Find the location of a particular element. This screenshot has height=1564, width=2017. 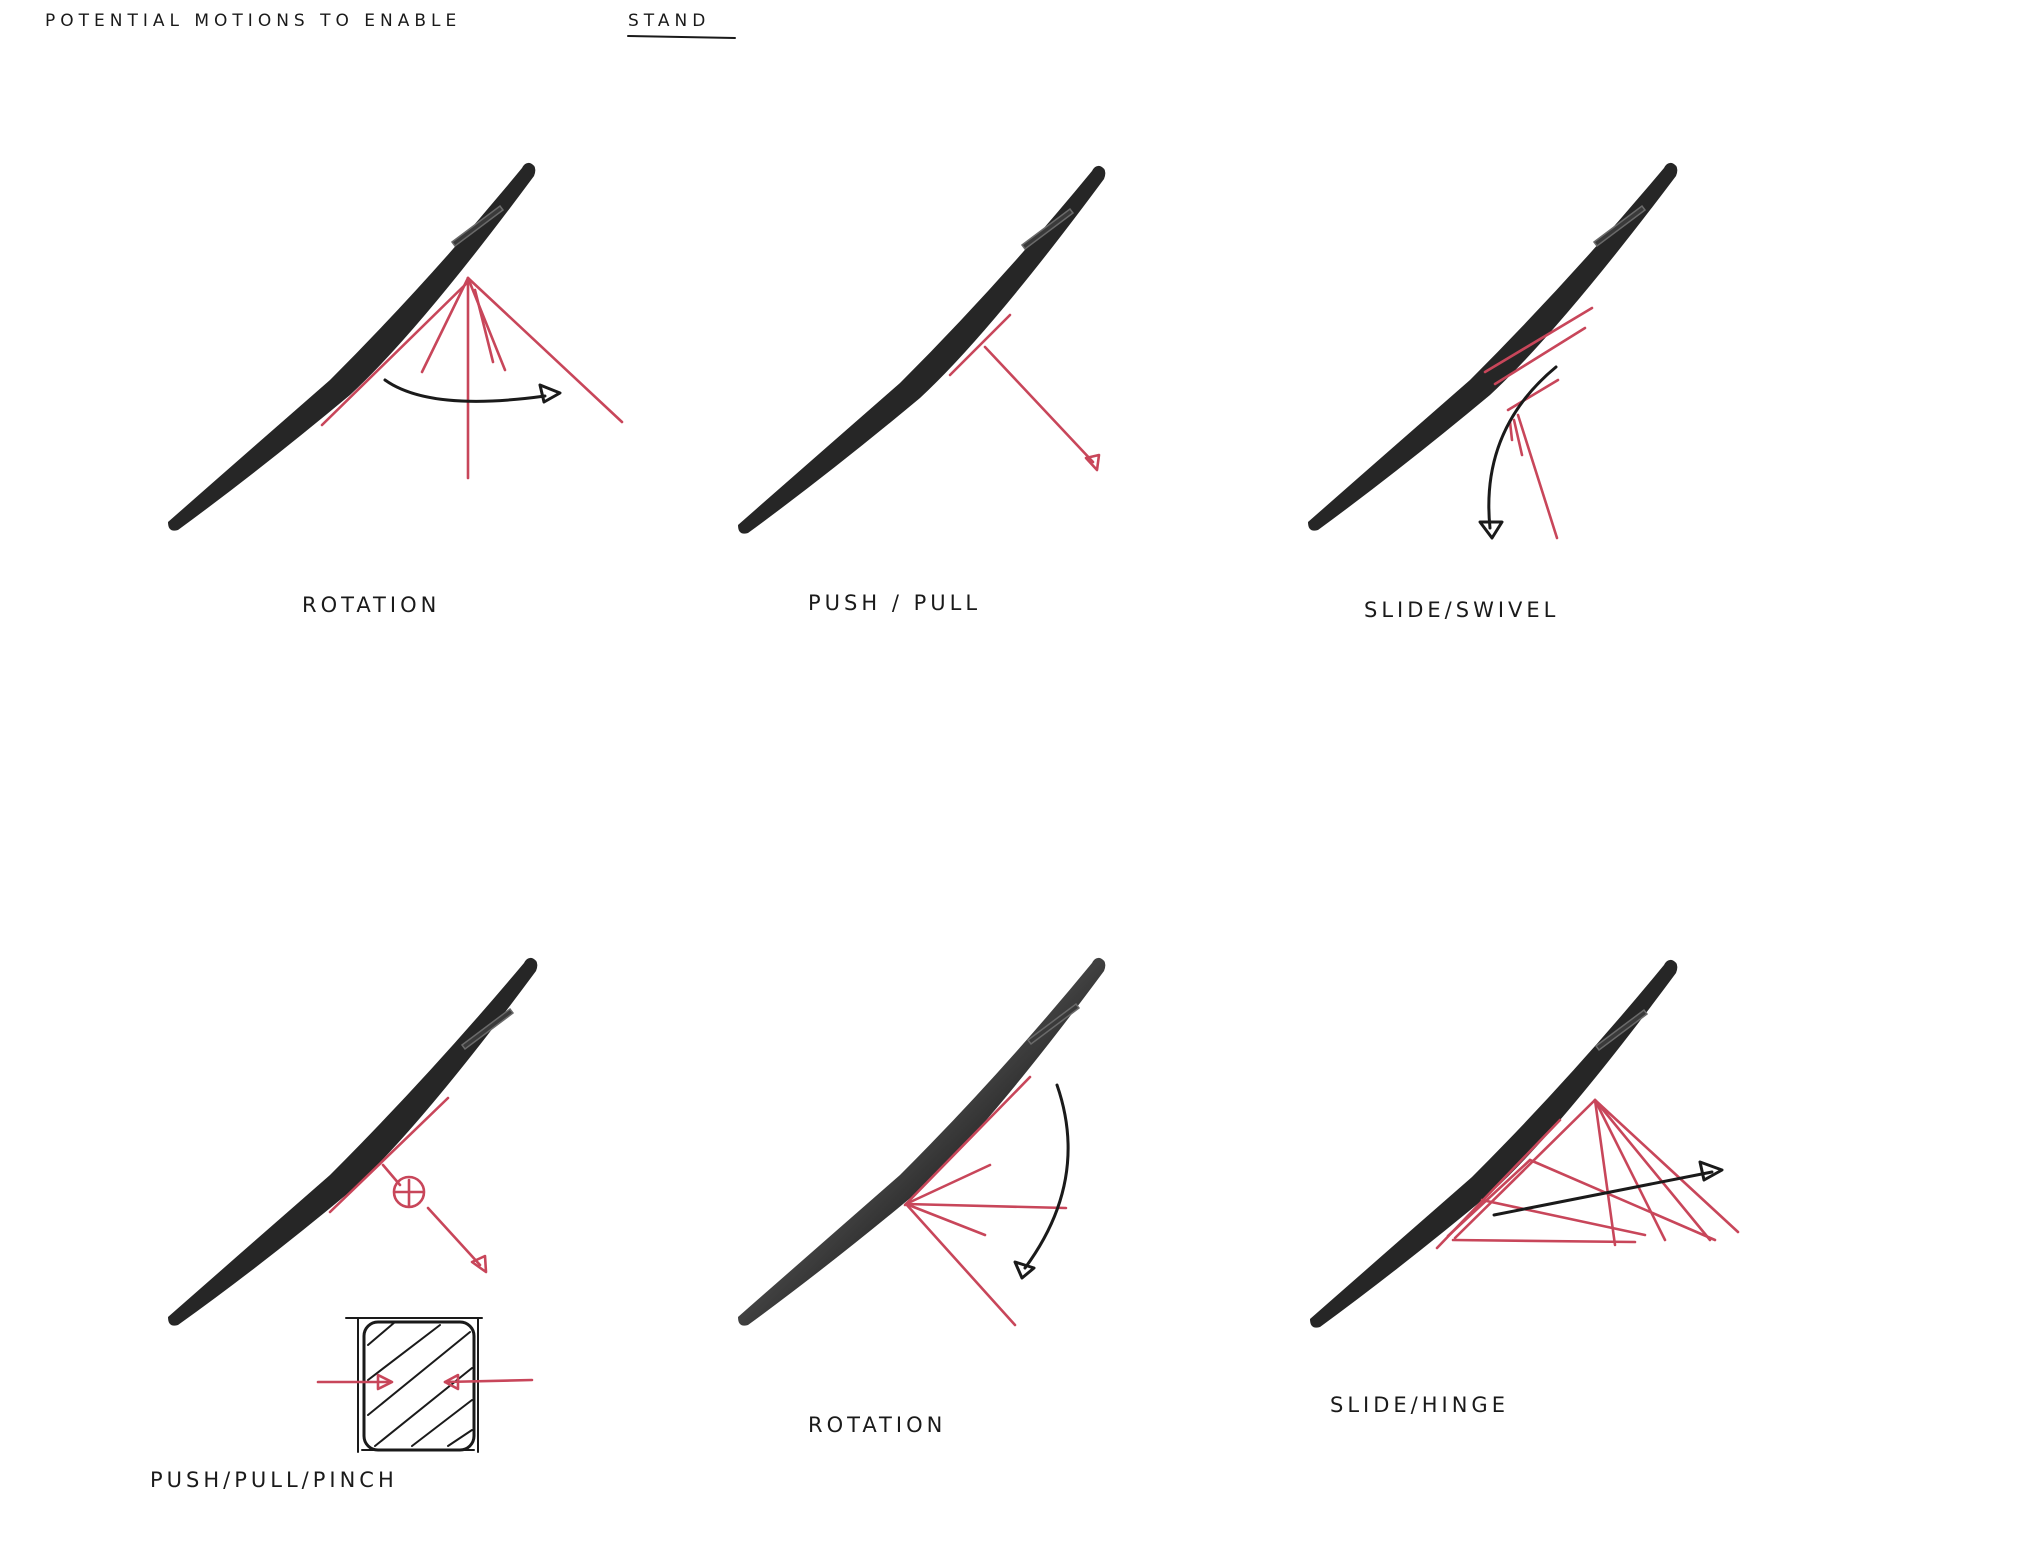

rotation-stand-arcs is located at coordinates (472, 378).